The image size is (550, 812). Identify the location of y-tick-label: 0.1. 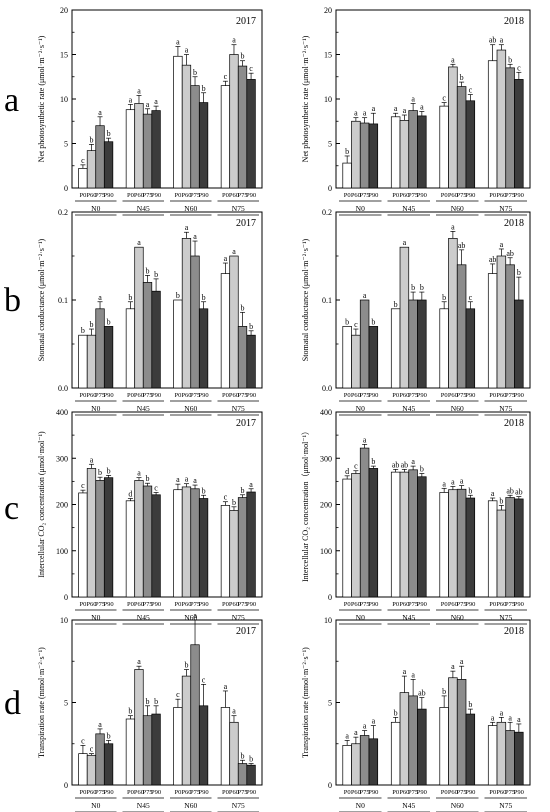
(327, 300).